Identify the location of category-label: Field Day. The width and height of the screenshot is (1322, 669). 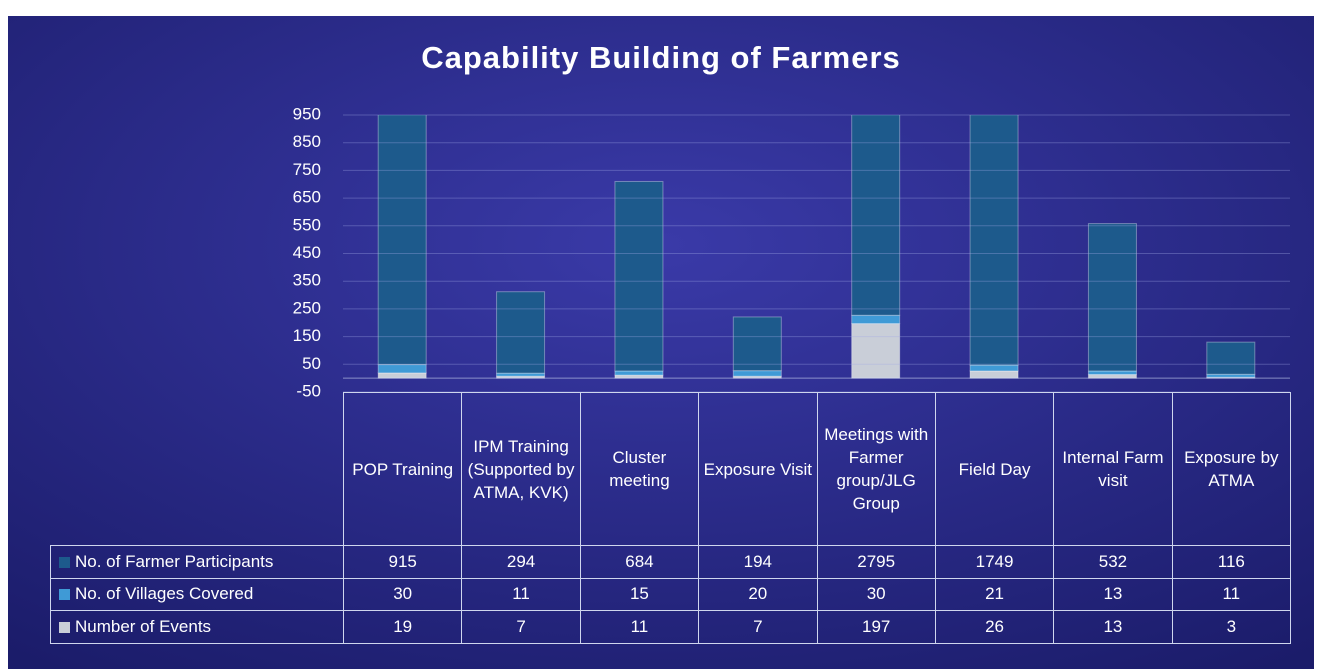
(994, 469).